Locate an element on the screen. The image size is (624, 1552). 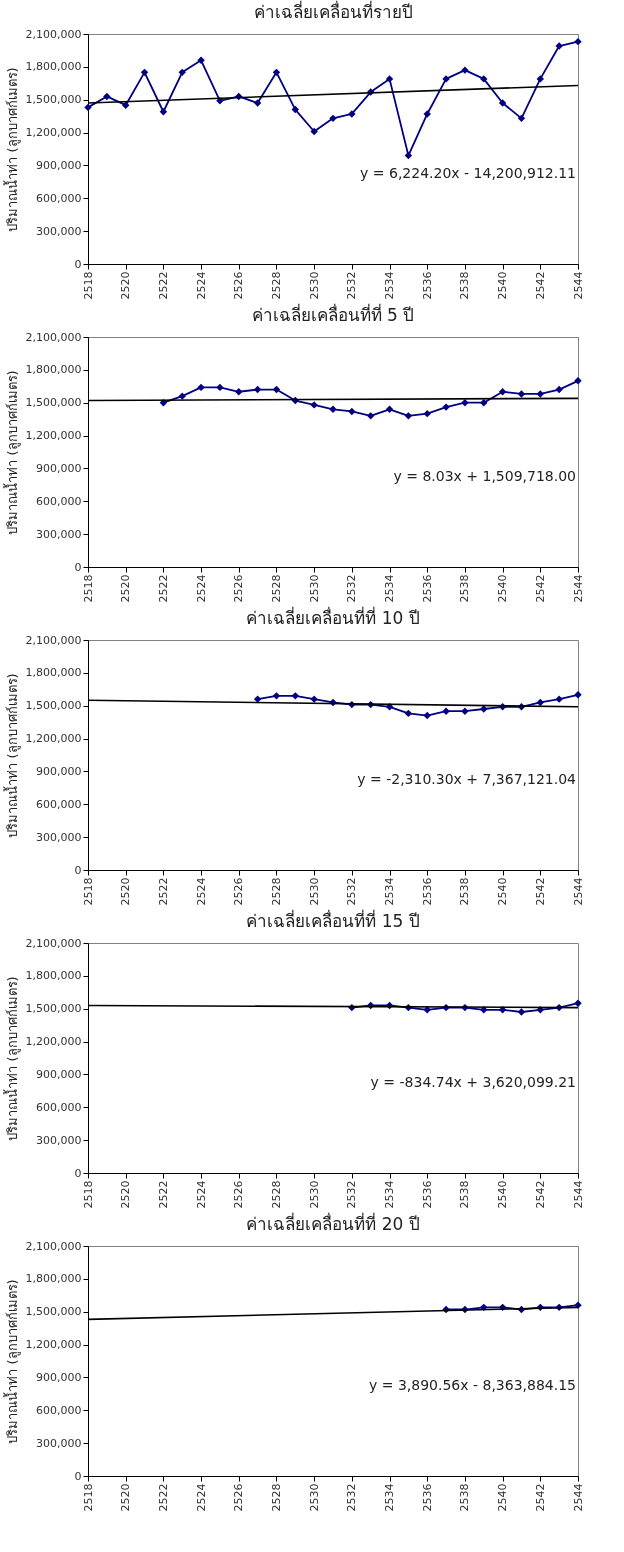
annotation: y = 8.03x + 1,509,718.00 is located at coordinates (484, 476).